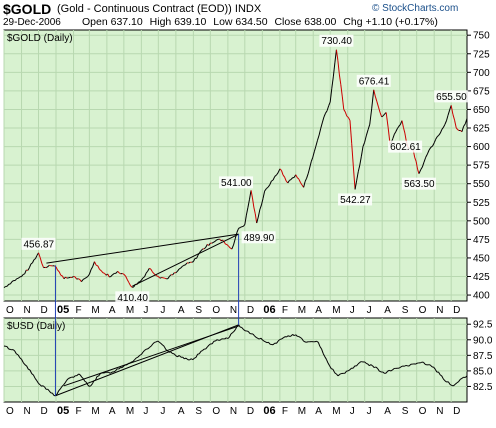 This screenshot has height=428, width=496. I want to click on gold-ytick-label: 700, so click(481, 73).